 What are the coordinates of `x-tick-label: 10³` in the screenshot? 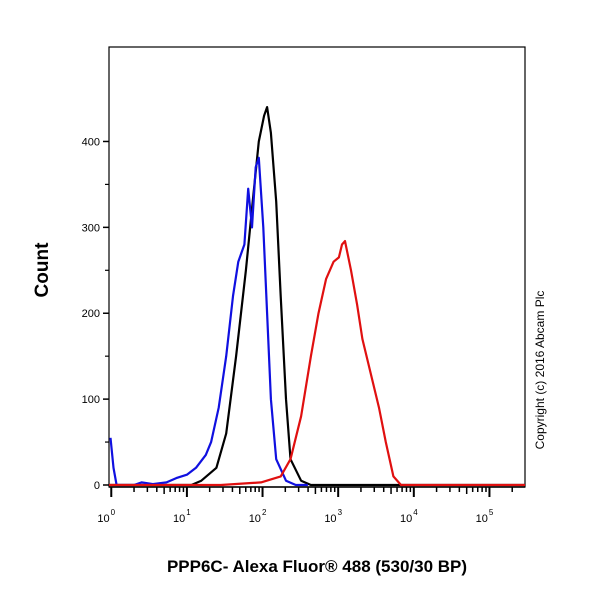 It's located at (333, 516).